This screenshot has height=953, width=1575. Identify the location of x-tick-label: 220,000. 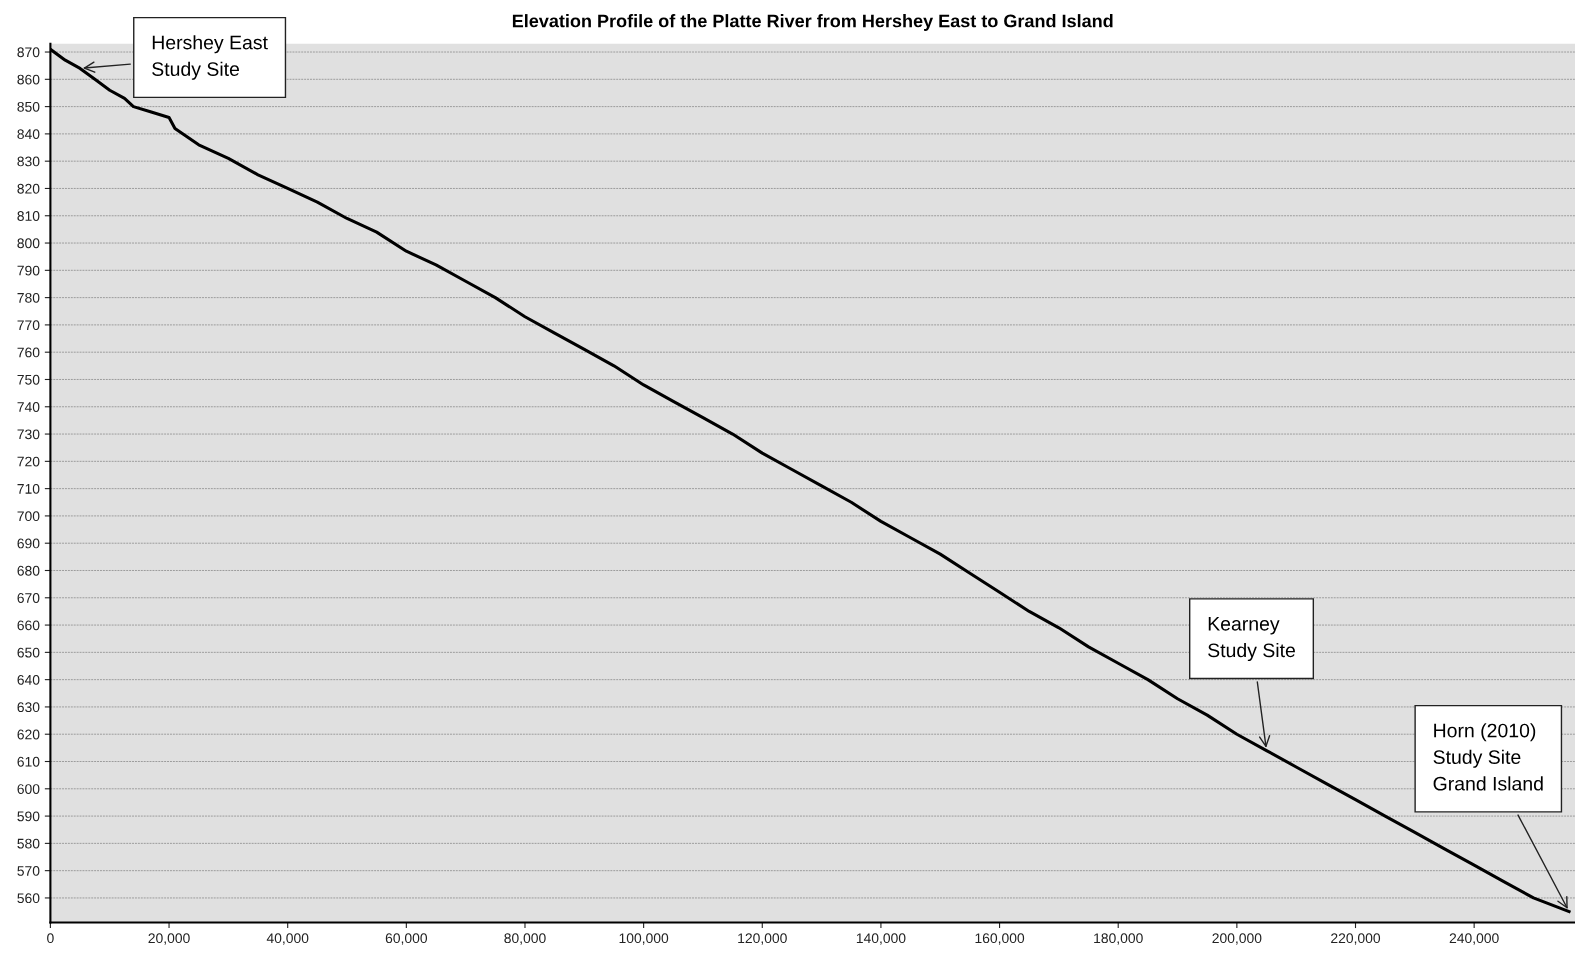
(1356, 939).